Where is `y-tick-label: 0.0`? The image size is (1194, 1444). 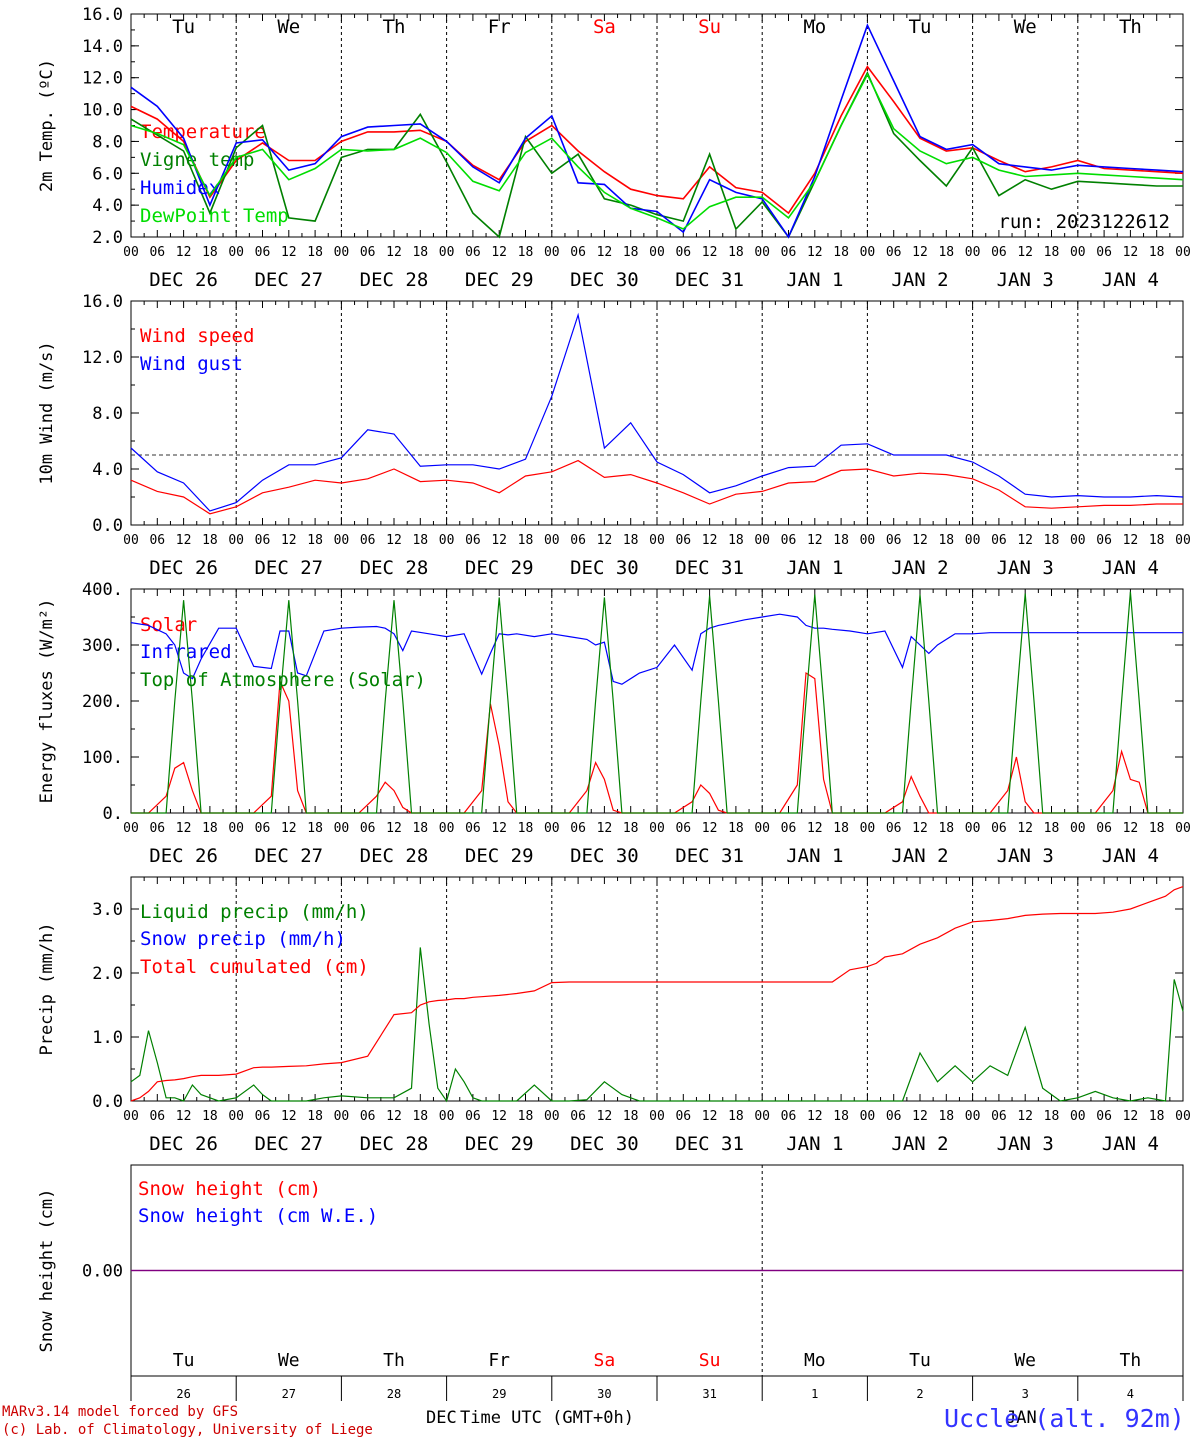
y-tick-label: 0.0 is located at coordinates (107, 1102).